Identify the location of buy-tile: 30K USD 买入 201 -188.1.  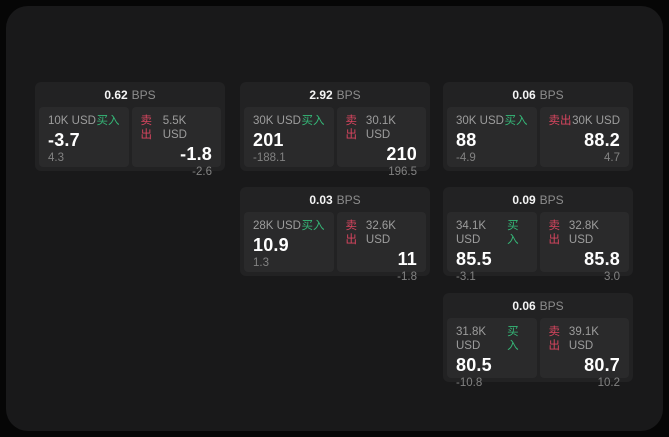
(289, 137).